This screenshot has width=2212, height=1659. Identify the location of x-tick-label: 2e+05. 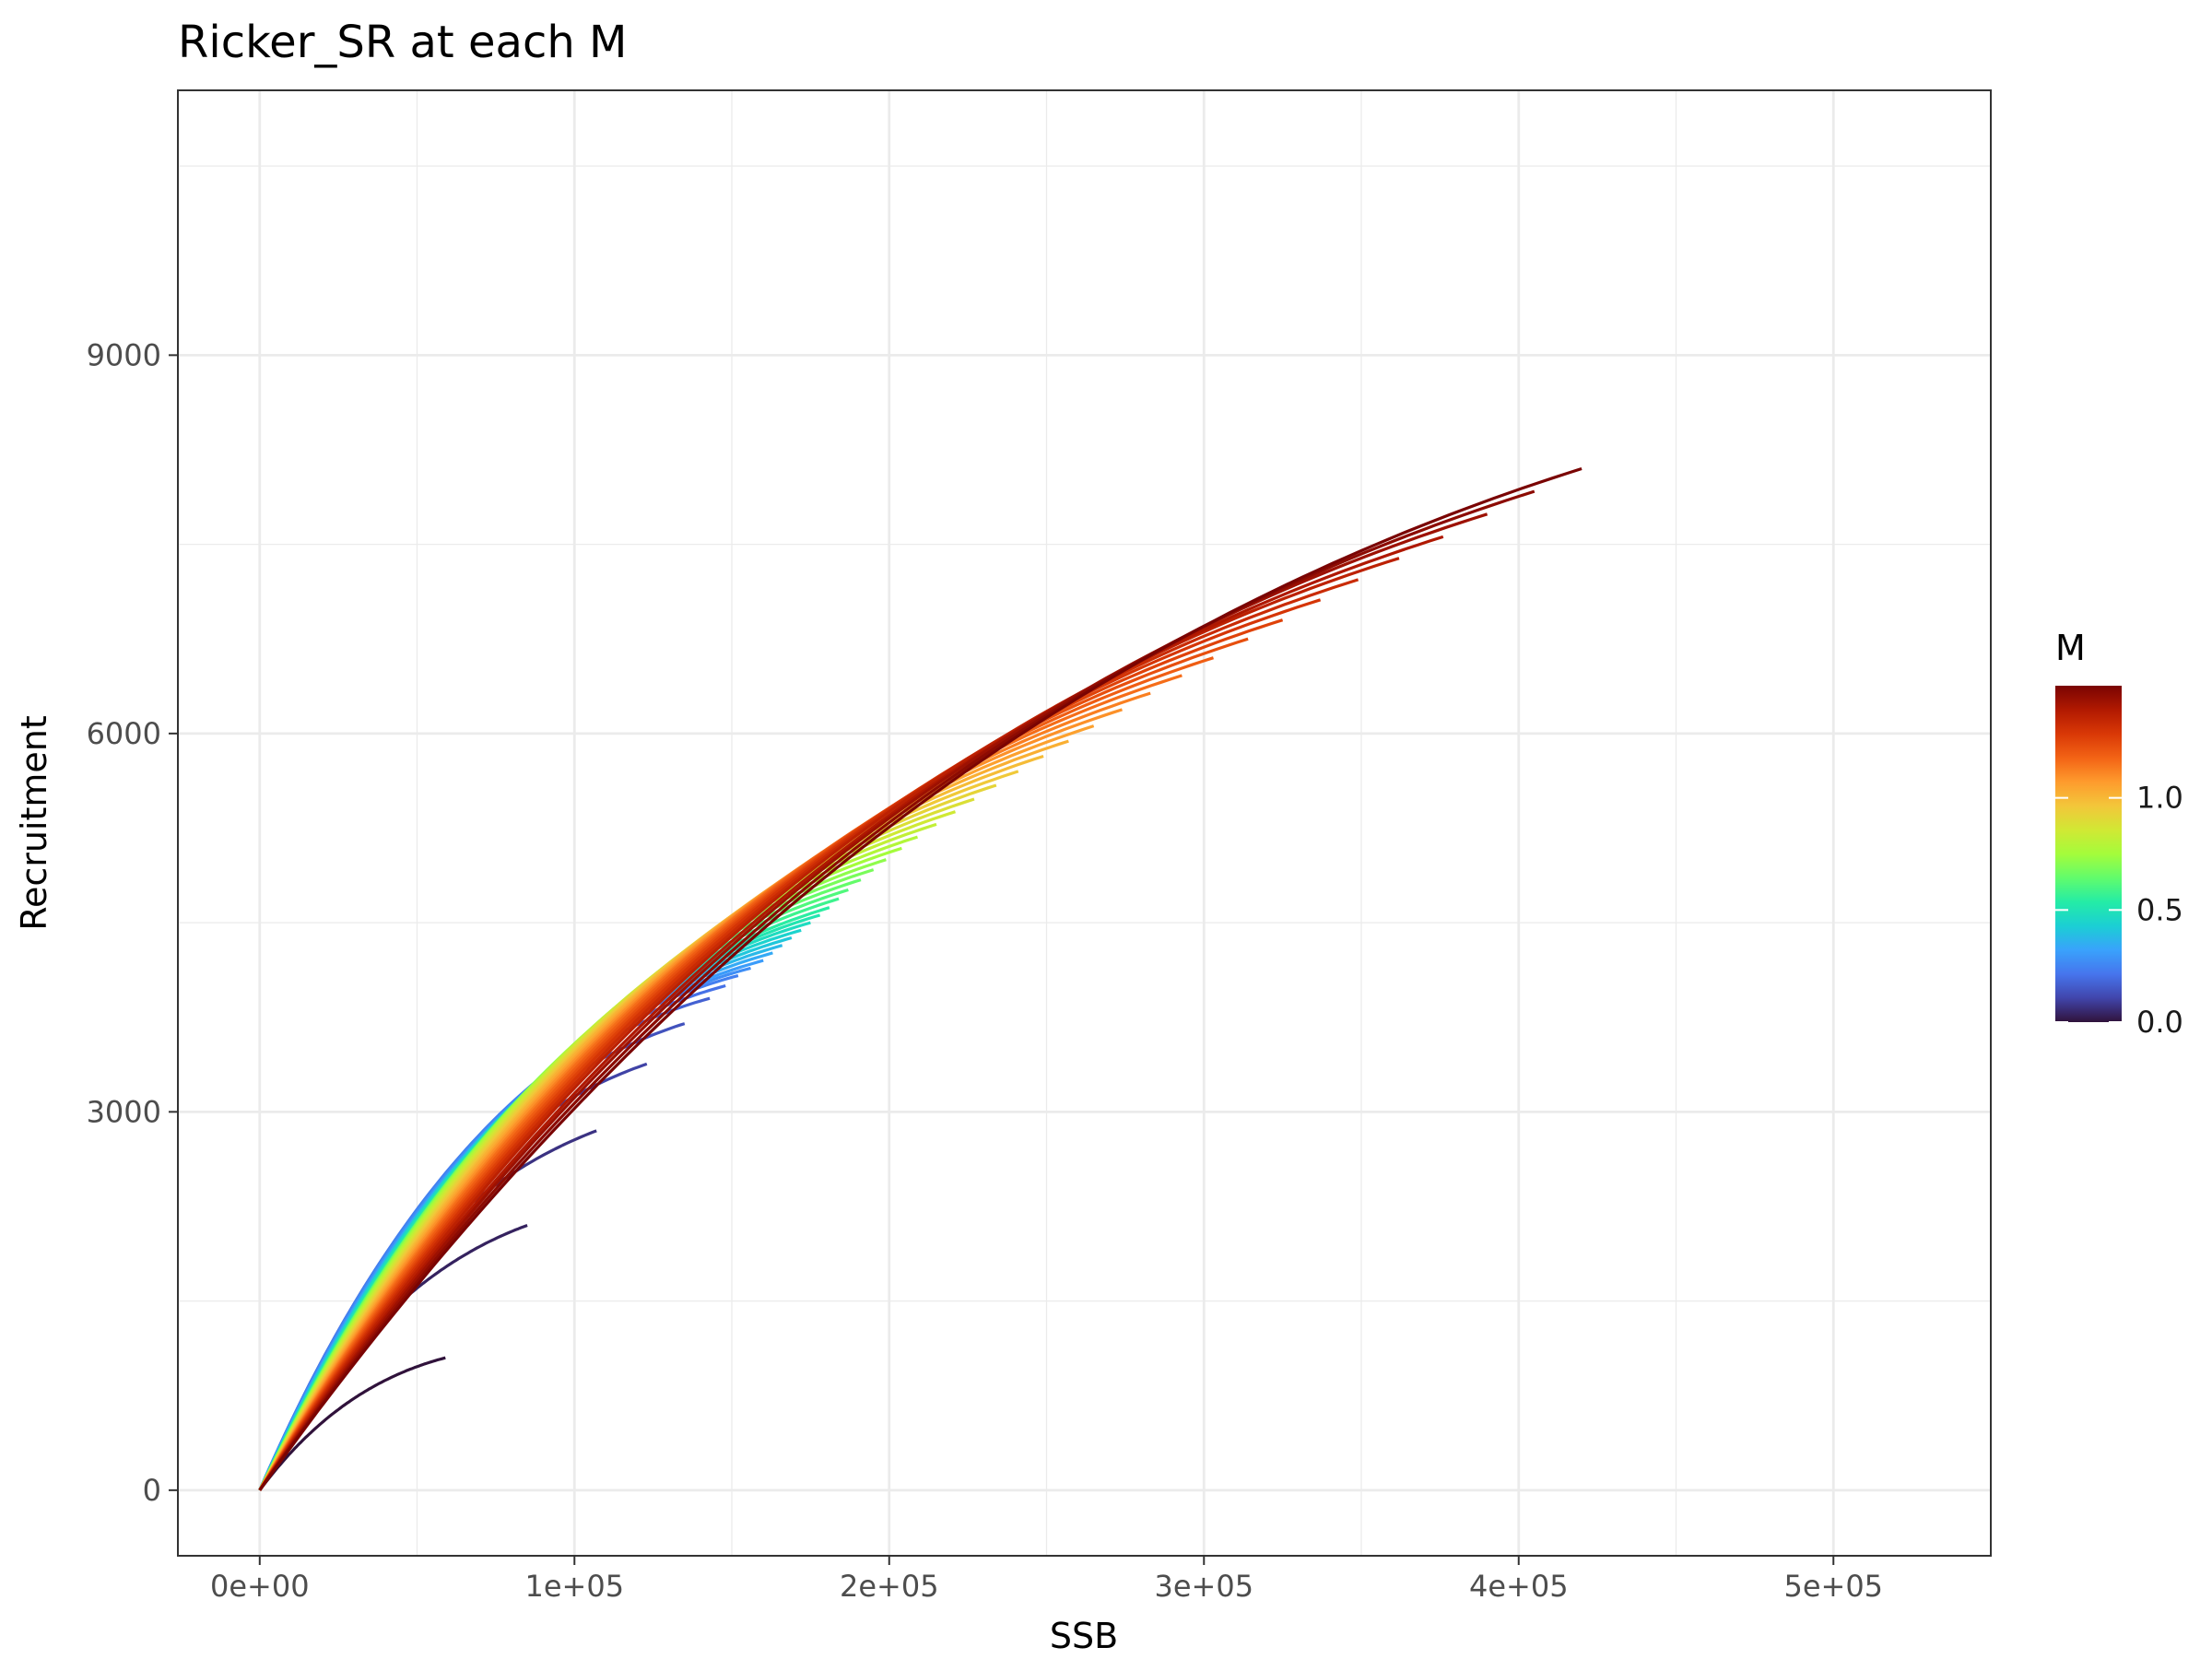
(889, 1586).